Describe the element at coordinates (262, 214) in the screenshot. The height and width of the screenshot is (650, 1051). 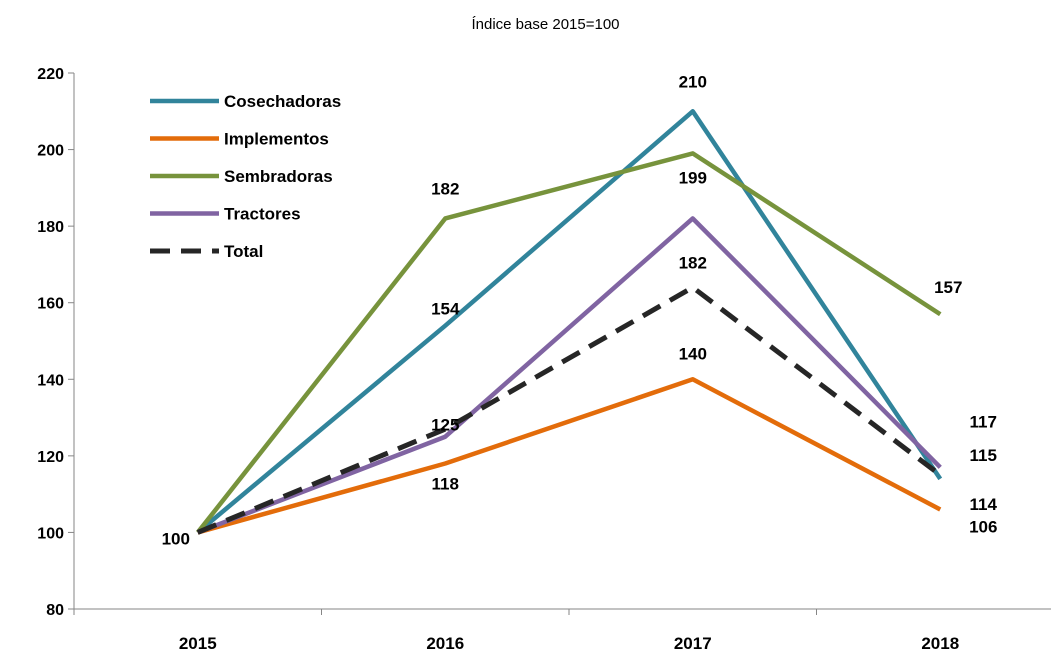
I see `legend-label: Tractores` at that location.